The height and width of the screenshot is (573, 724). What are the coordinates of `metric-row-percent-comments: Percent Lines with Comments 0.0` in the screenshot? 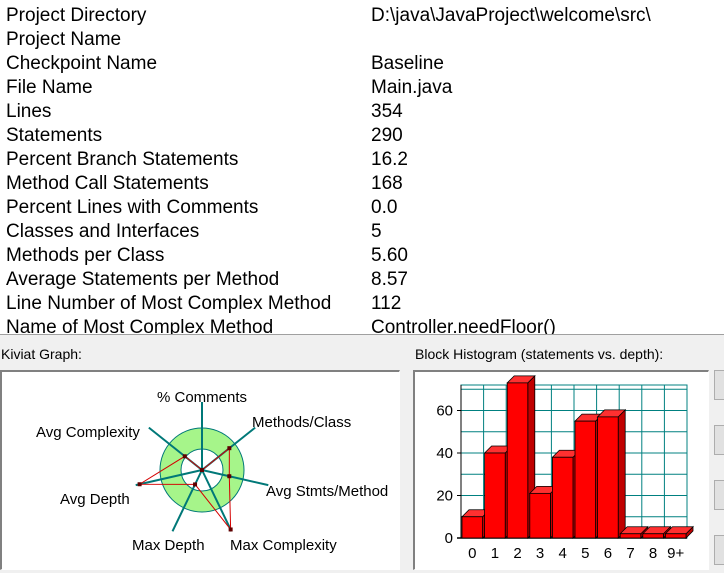 It's located at (362, 208).